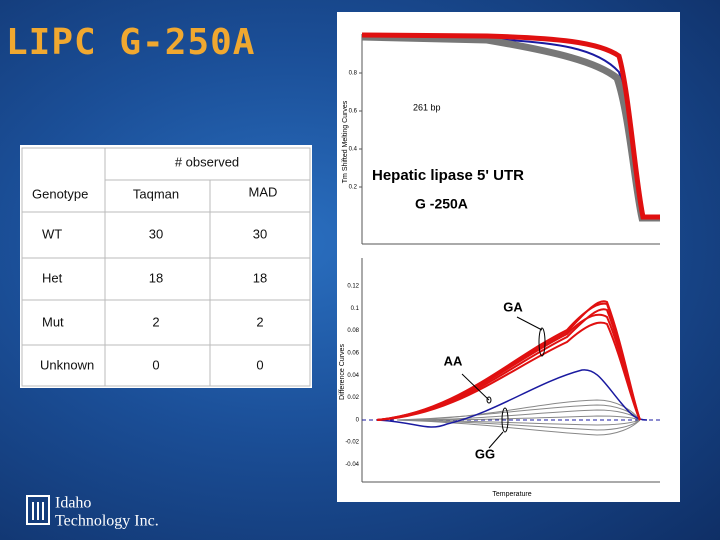 Image resolution: width=720 pixels, height=540 pixels. I want to click on row-label: WT, so click(52, 233).